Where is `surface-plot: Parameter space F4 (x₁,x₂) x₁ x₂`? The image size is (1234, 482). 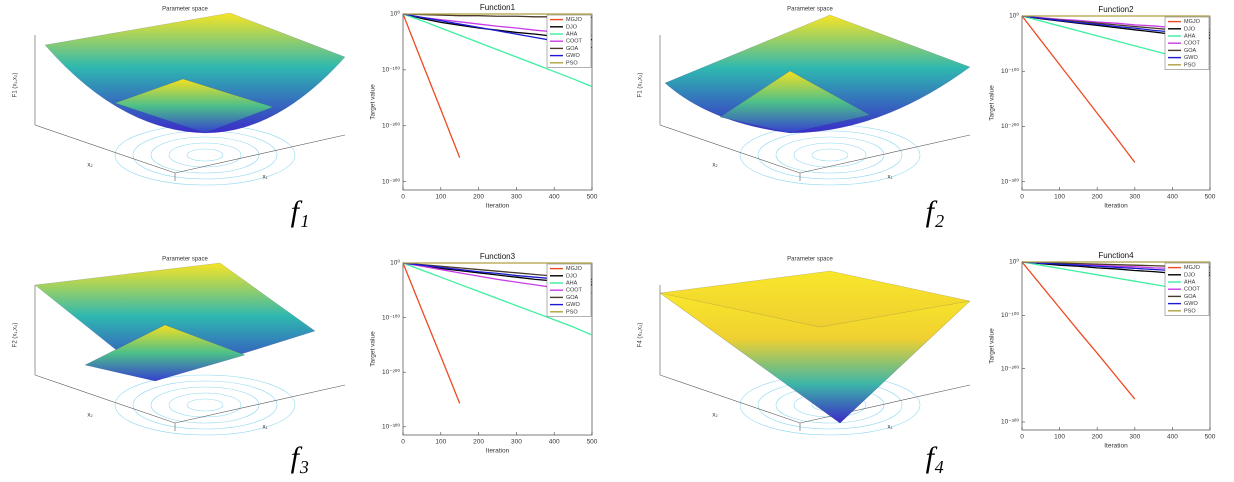
surface-plot: Parameter space F4 (x₁,x₂) x₁ x₂ is located at coordinates (804, 346).